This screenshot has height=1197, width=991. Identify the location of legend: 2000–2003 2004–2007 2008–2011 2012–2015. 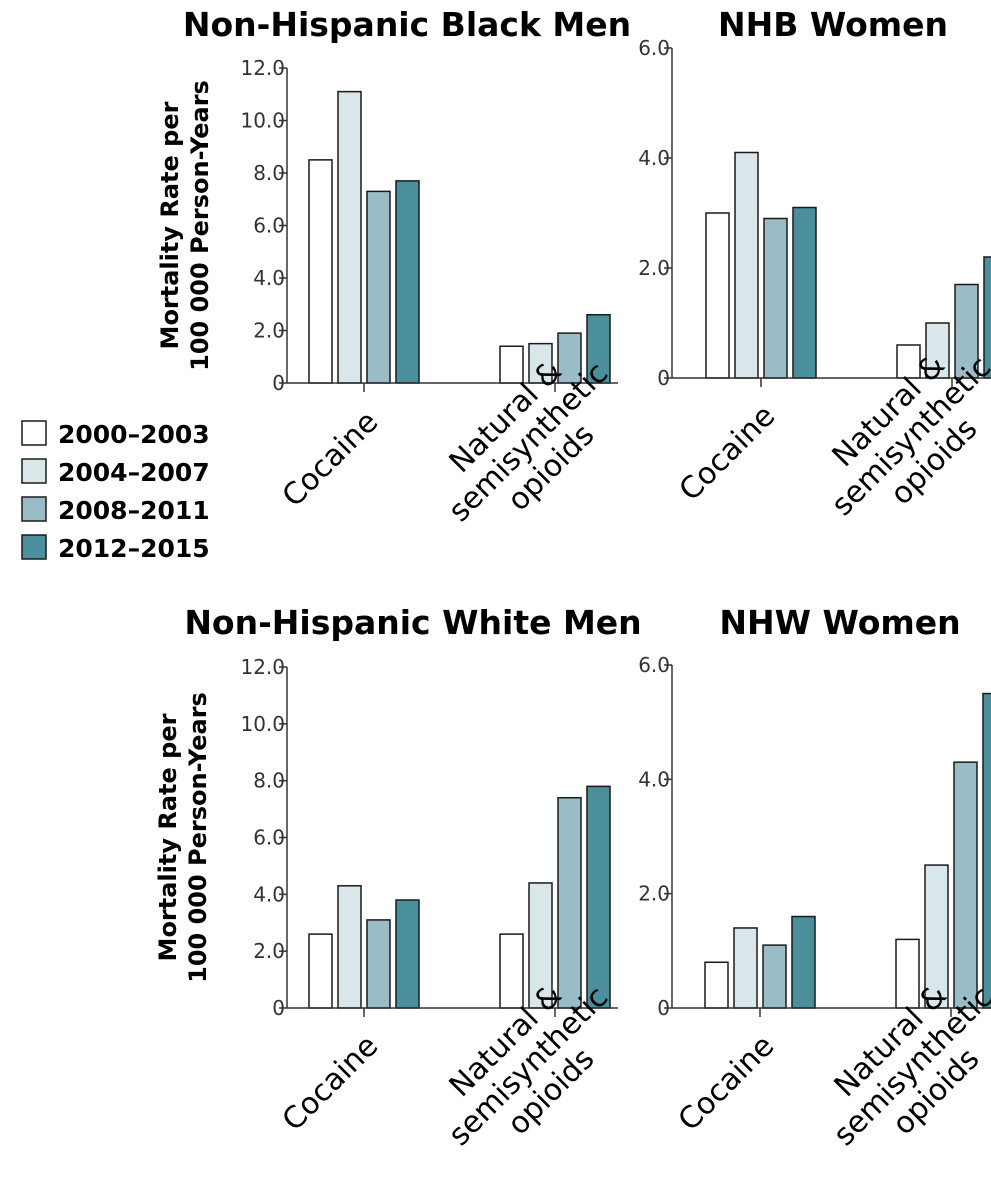
(115, 491).